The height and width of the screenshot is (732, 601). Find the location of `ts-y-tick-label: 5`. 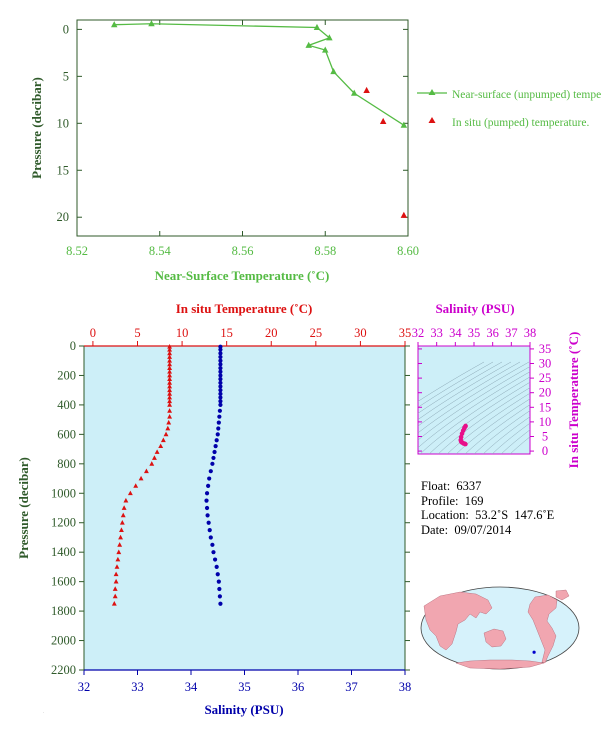

ts-y-tick-label: 5 is located at coordinates (545, 436).